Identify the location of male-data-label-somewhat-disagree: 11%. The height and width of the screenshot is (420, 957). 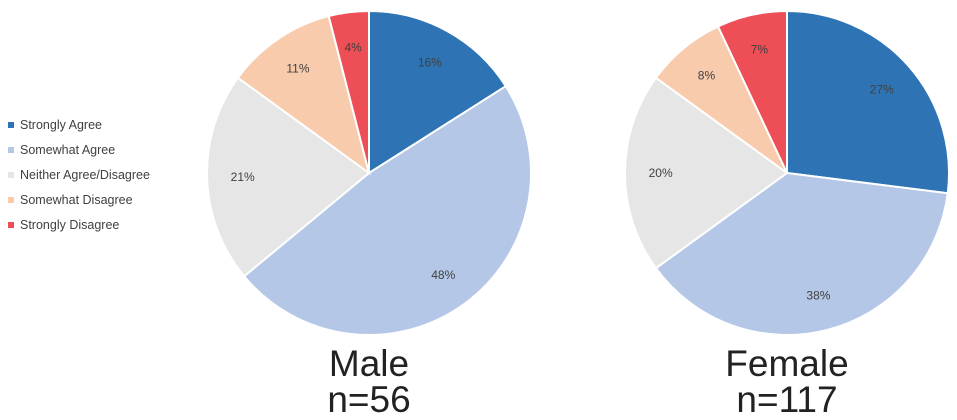
(297, 68).